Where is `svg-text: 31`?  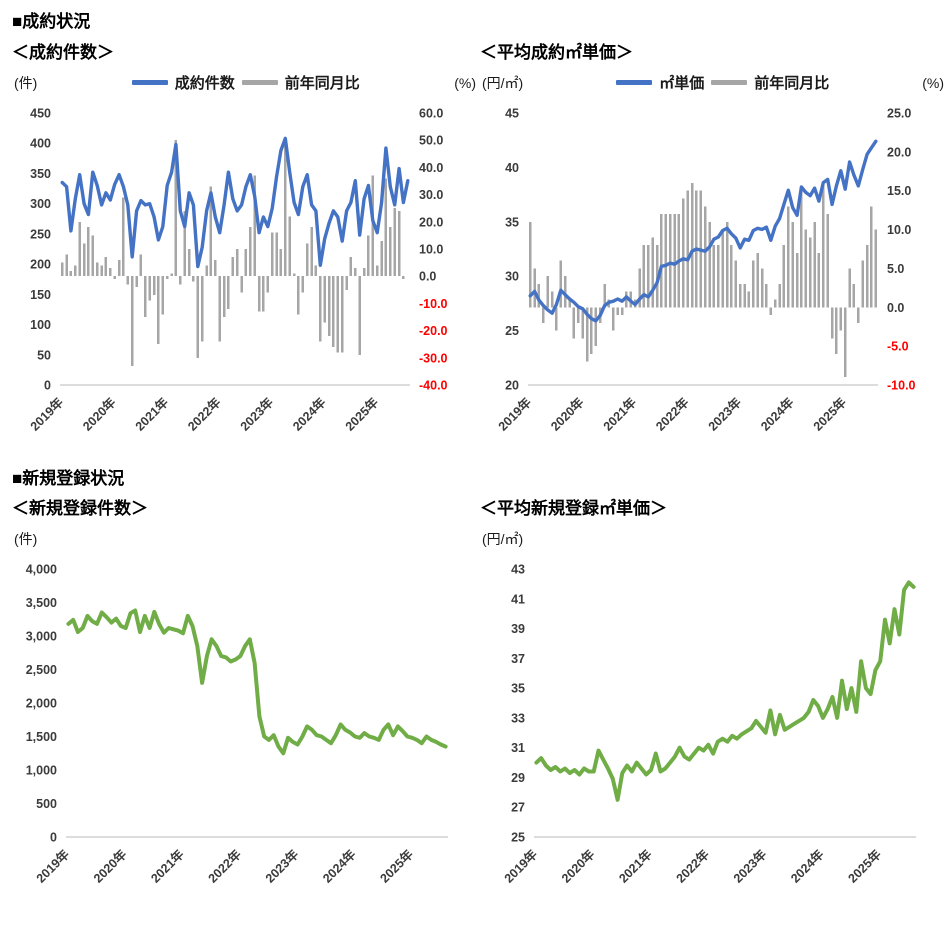
svg-text: 31 is located at coordinates (518, 748).